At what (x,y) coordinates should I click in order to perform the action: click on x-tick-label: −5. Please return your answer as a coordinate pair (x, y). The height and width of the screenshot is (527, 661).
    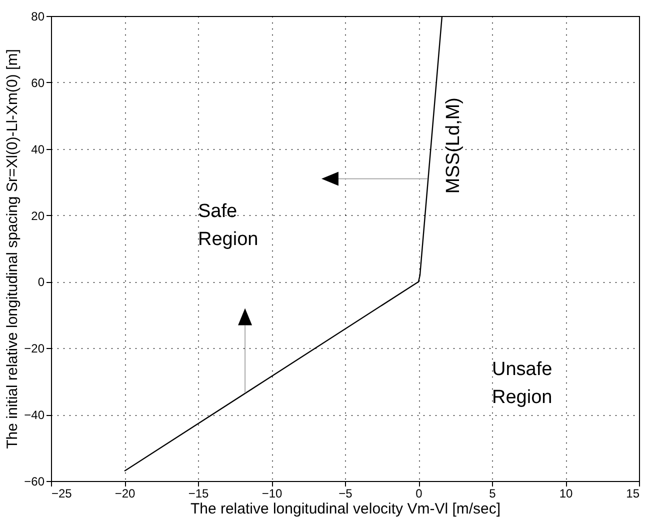
    Looking at the image, I should click on (345, 493).